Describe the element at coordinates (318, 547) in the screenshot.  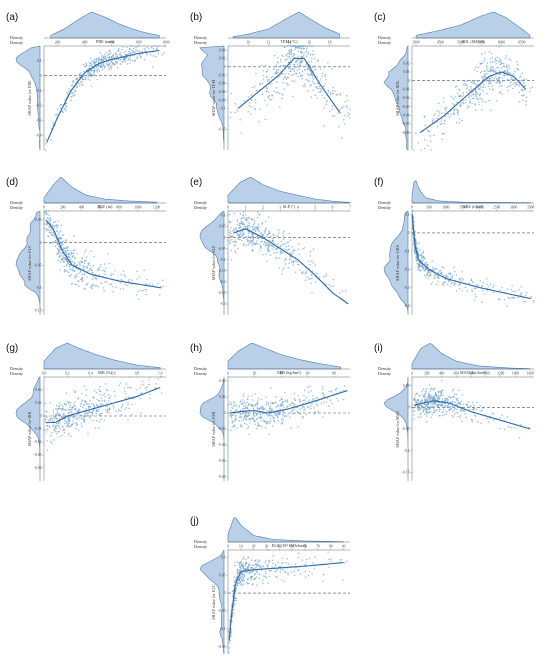
I see `x-tick-label: 70` at that location.